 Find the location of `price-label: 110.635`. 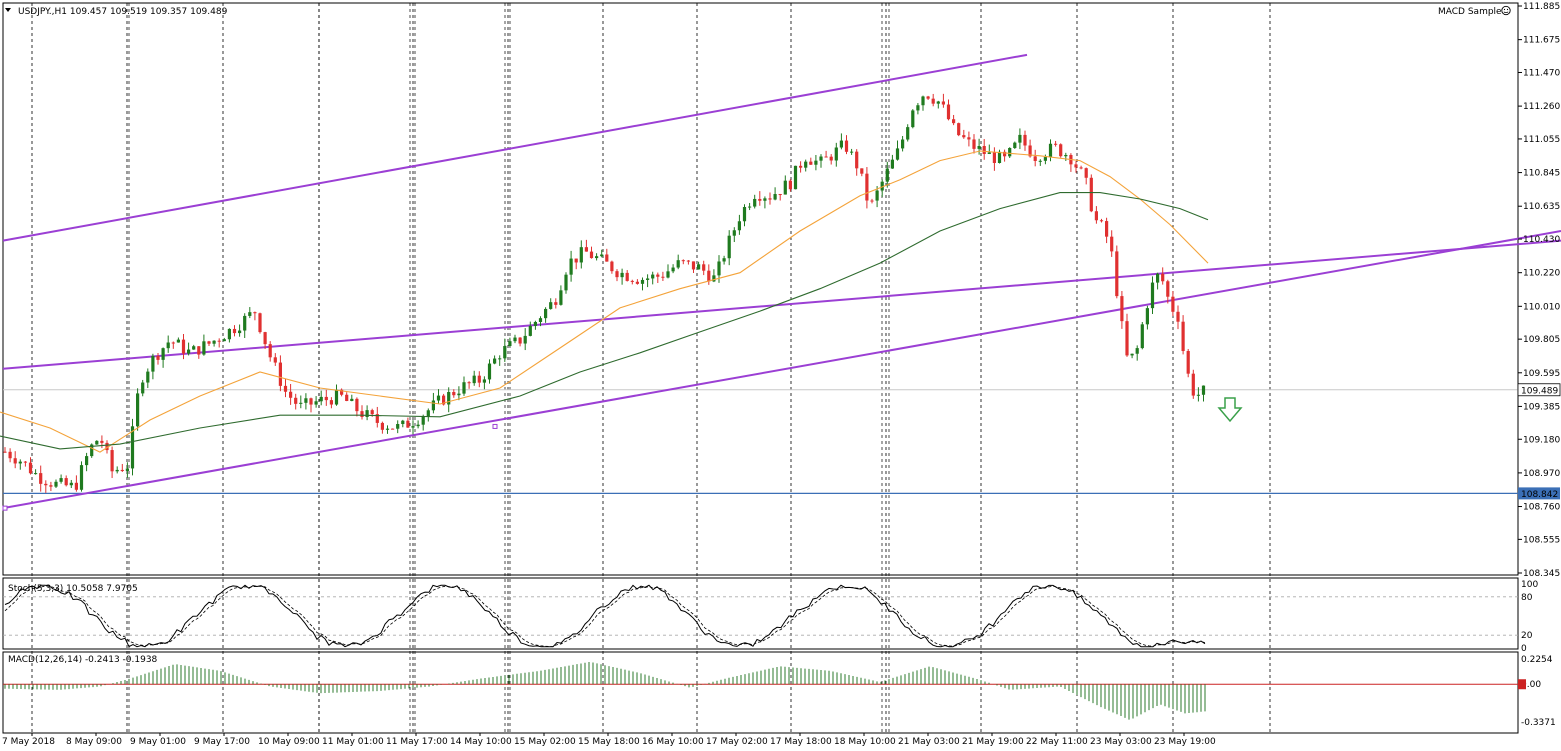

price-label: 110.635 is located at coordinates (1541, 207).